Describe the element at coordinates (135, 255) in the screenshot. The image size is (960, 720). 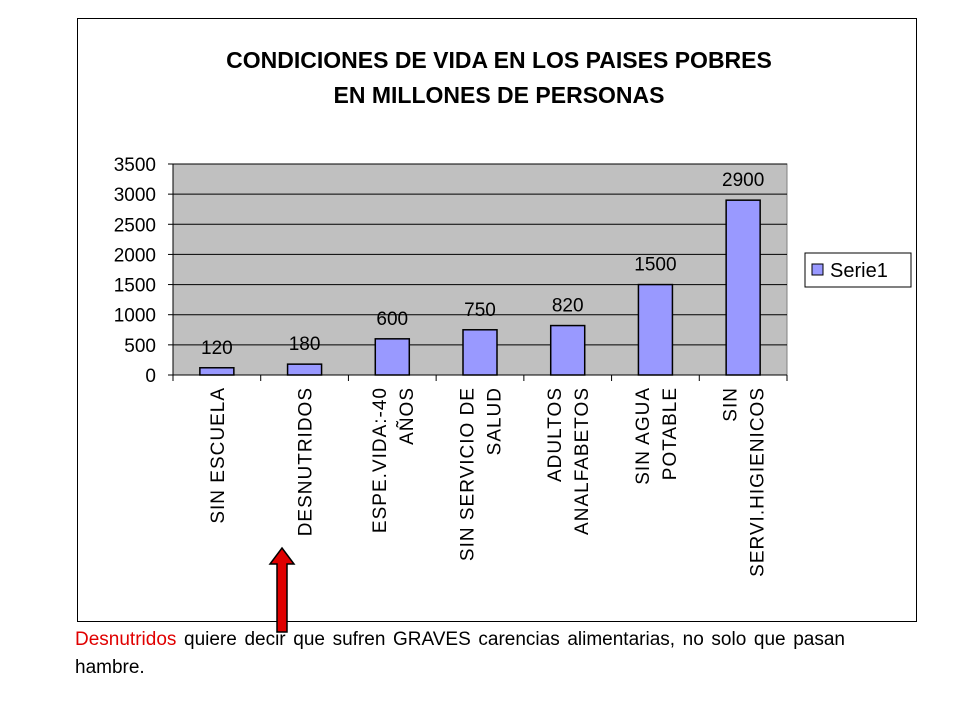
I see `y-tick-label: 2000` at that location.